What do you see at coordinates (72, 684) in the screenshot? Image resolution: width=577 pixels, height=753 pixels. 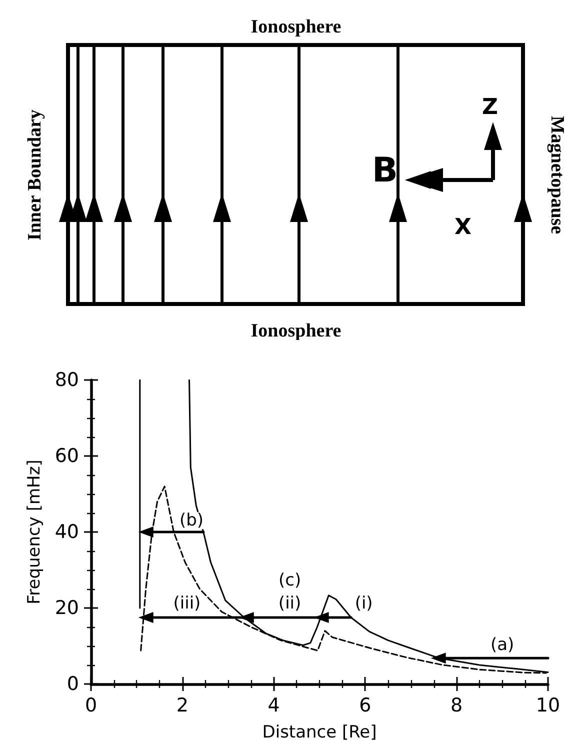 I see `y-tick-label: 0` at bounding box center [72, 684].